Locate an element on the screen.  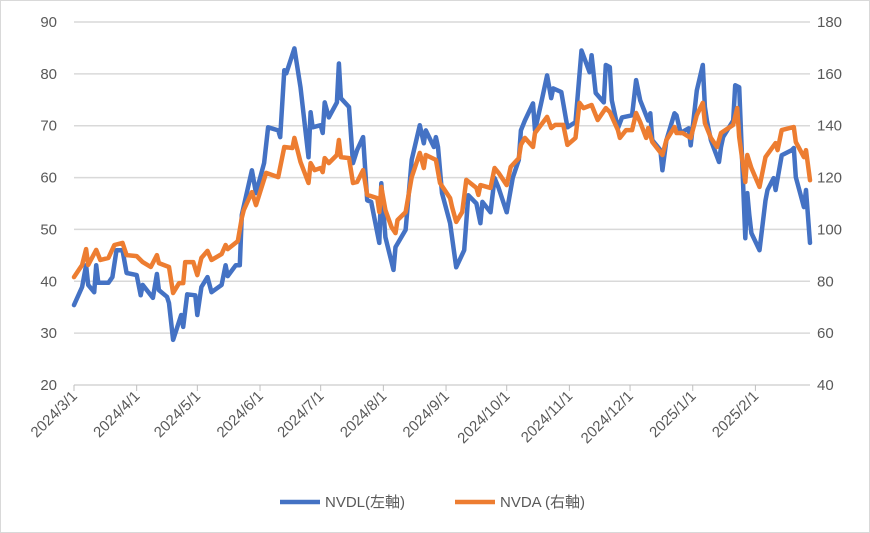
y-right-tick-label: 80 is located at coordinates (825, 281).